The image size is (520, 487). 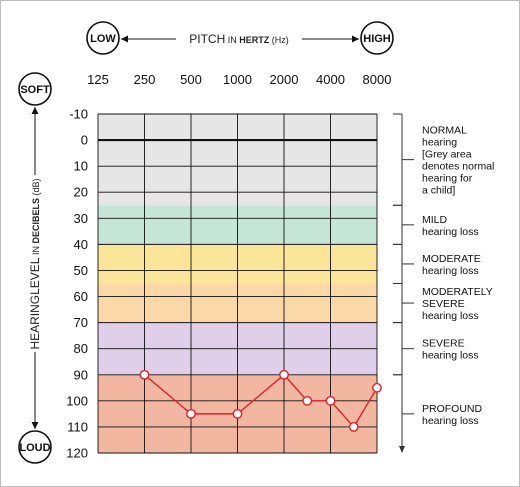 I want to click on bracket-arrow, so click(x=402, y=449).